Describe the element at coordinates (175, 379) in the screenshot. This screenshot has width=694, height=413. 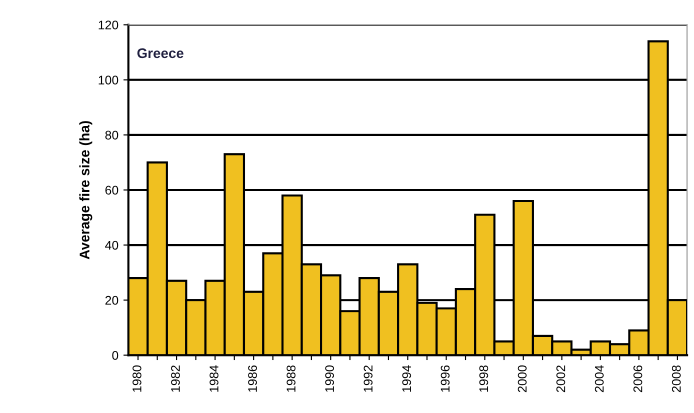
I see `x-tick-label: 1982` at that location.